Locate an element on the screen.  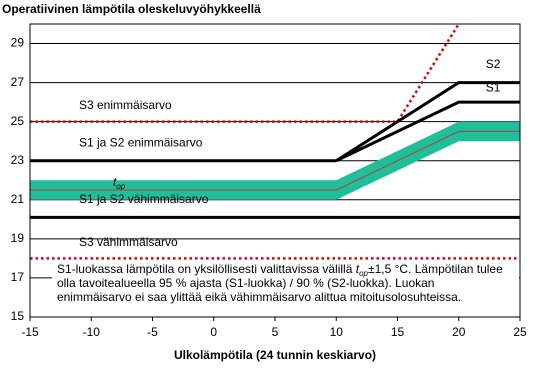
note-box is located at coordinates (286, 289).